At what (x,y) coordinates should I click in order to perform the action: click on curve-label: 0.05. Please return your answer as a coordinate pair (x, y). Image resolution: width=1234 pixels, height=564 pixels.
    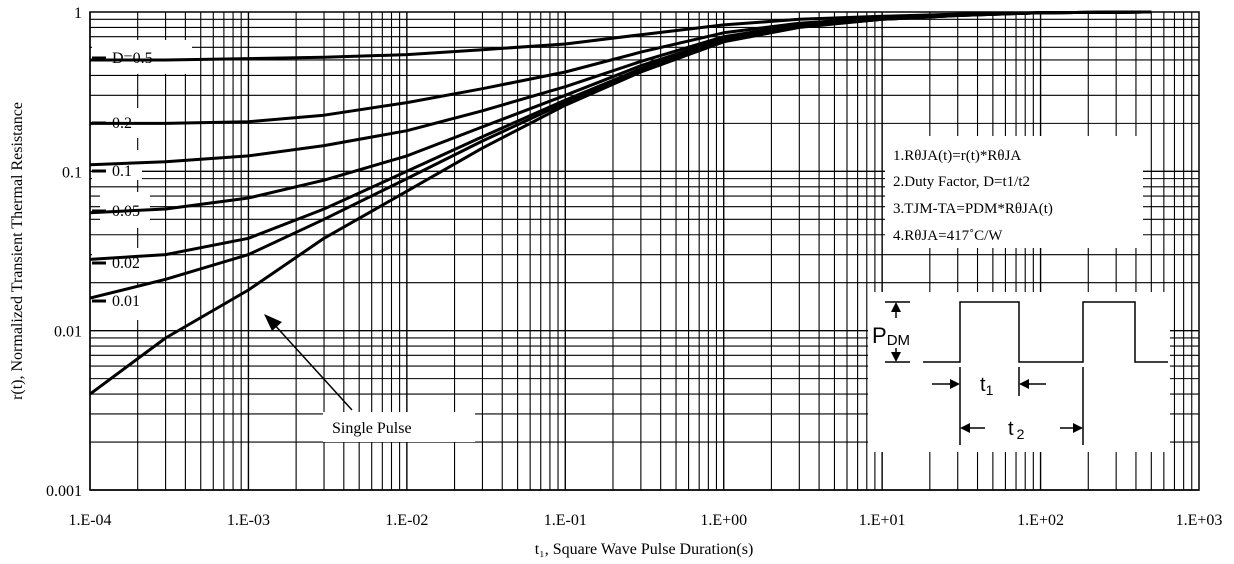
    Looking at the image, I should click on (126, 211).